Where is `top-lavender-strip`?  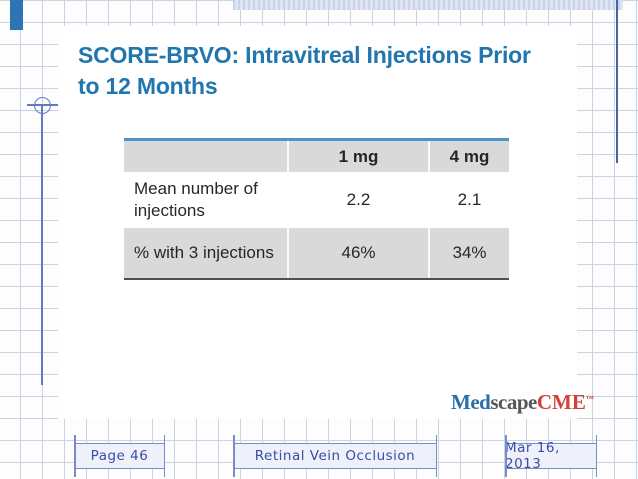
top-lavender-strip is located at coordinates (428, 5).